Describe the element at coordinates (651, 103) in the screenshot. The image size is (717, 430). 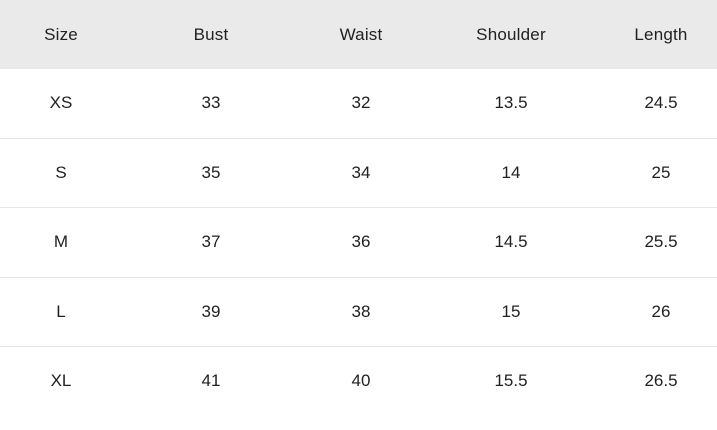
I see `length-value: 24.5` at that location.